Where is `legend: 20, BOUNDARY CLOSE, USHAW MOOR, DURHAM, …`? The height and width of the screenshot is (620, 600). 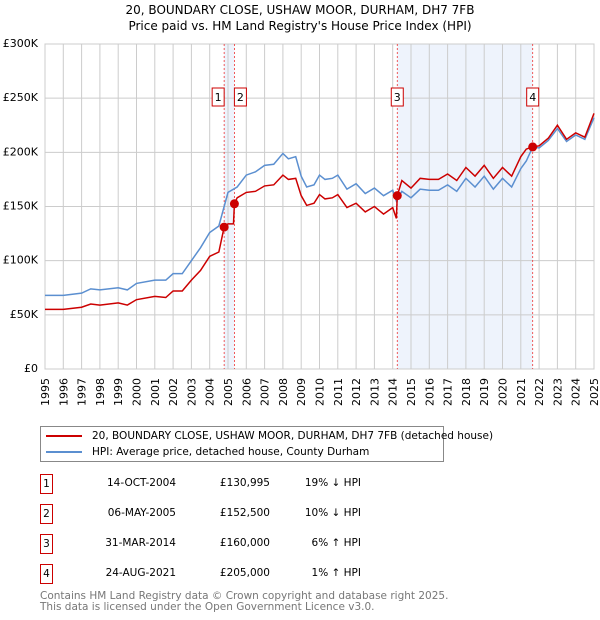
legend: 20, BOUNDARY CLOSE, USHAW MOOR, DURHAM, … is located at coordinates (266, 444).